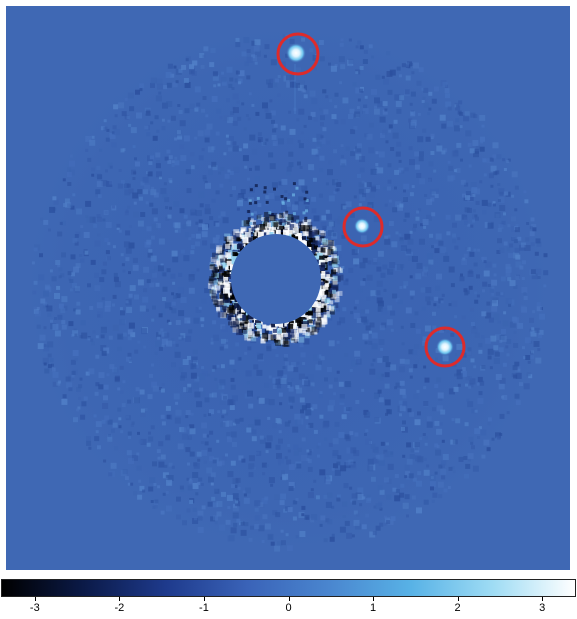 The image size is (577, 619). Describe the element at coordinates (252, 214) in the screenshot. I see `streak-pixel` at that location.